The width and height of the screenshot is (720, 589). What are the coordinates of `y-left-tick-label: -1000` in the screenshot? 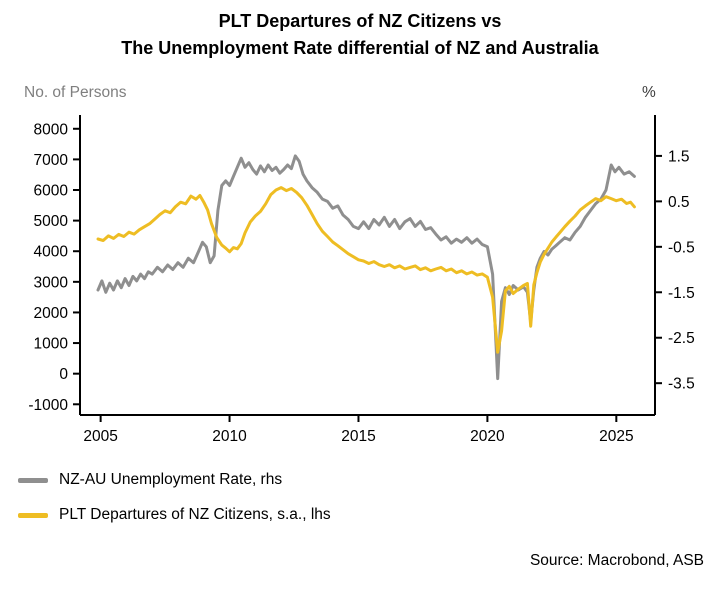 It's located at (48, 405).